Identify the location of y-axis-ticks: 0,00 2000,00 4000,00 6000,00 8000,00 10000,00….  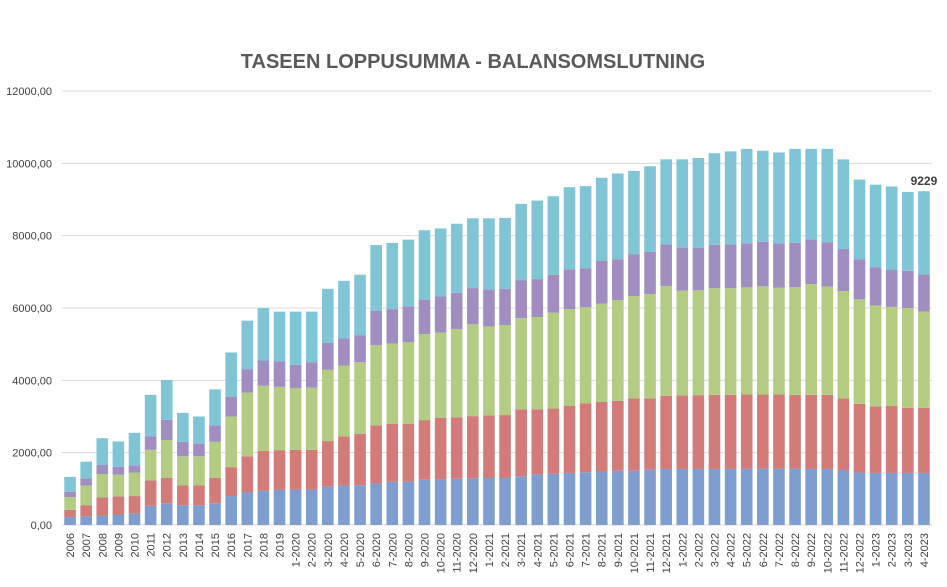
(29, 309).